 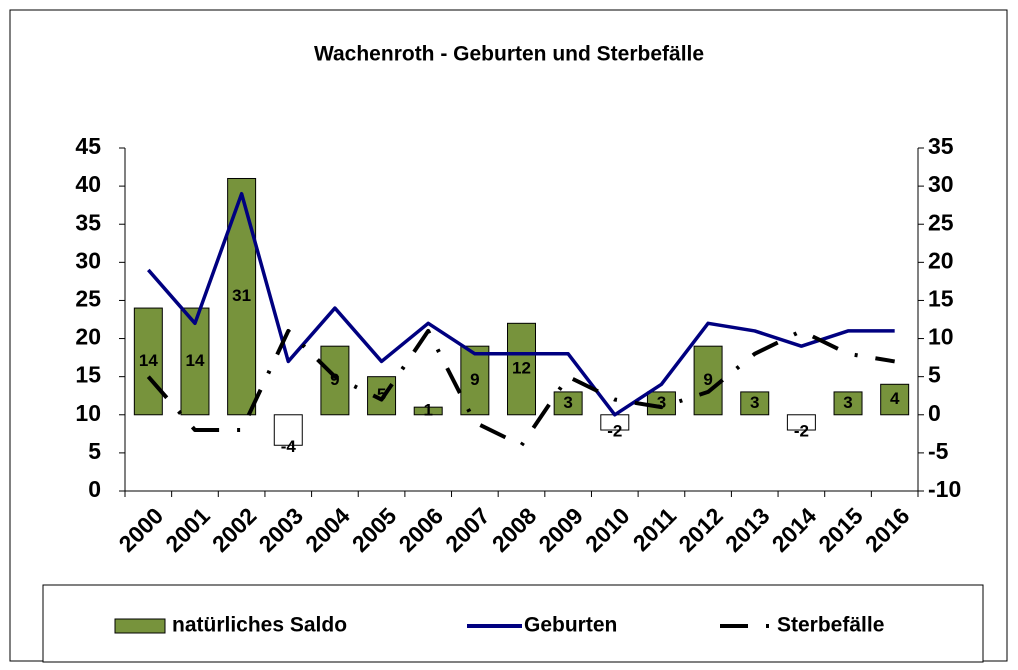 What do you see at coordinates (88, 337) in the screenshot?
I see `y-tick-label: 20` at bounding box center [88, 337].